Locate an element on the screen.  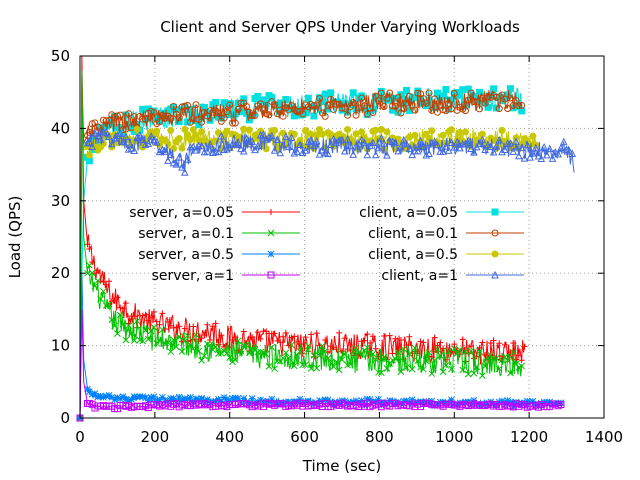
legend-entry: server, a=0.05 is located at coordinates (214, 213).